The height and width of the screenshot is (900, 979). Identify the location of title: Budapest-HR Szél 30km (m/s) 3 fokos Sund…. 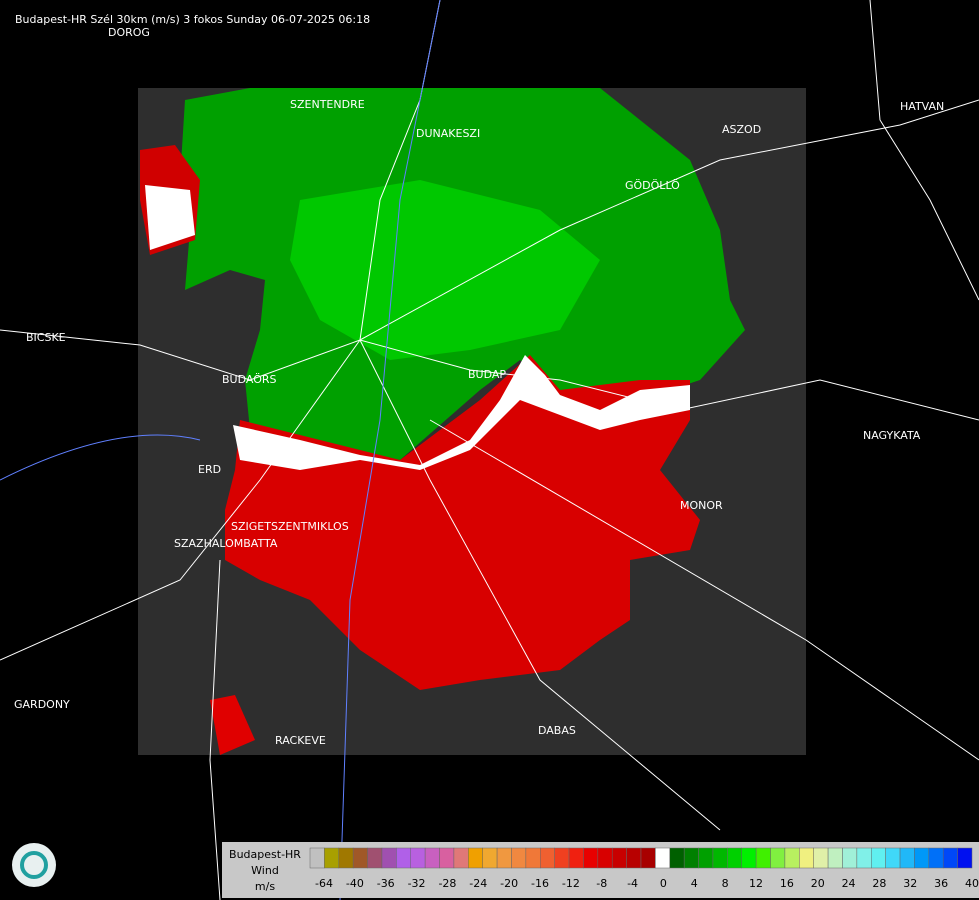
(192, 19).